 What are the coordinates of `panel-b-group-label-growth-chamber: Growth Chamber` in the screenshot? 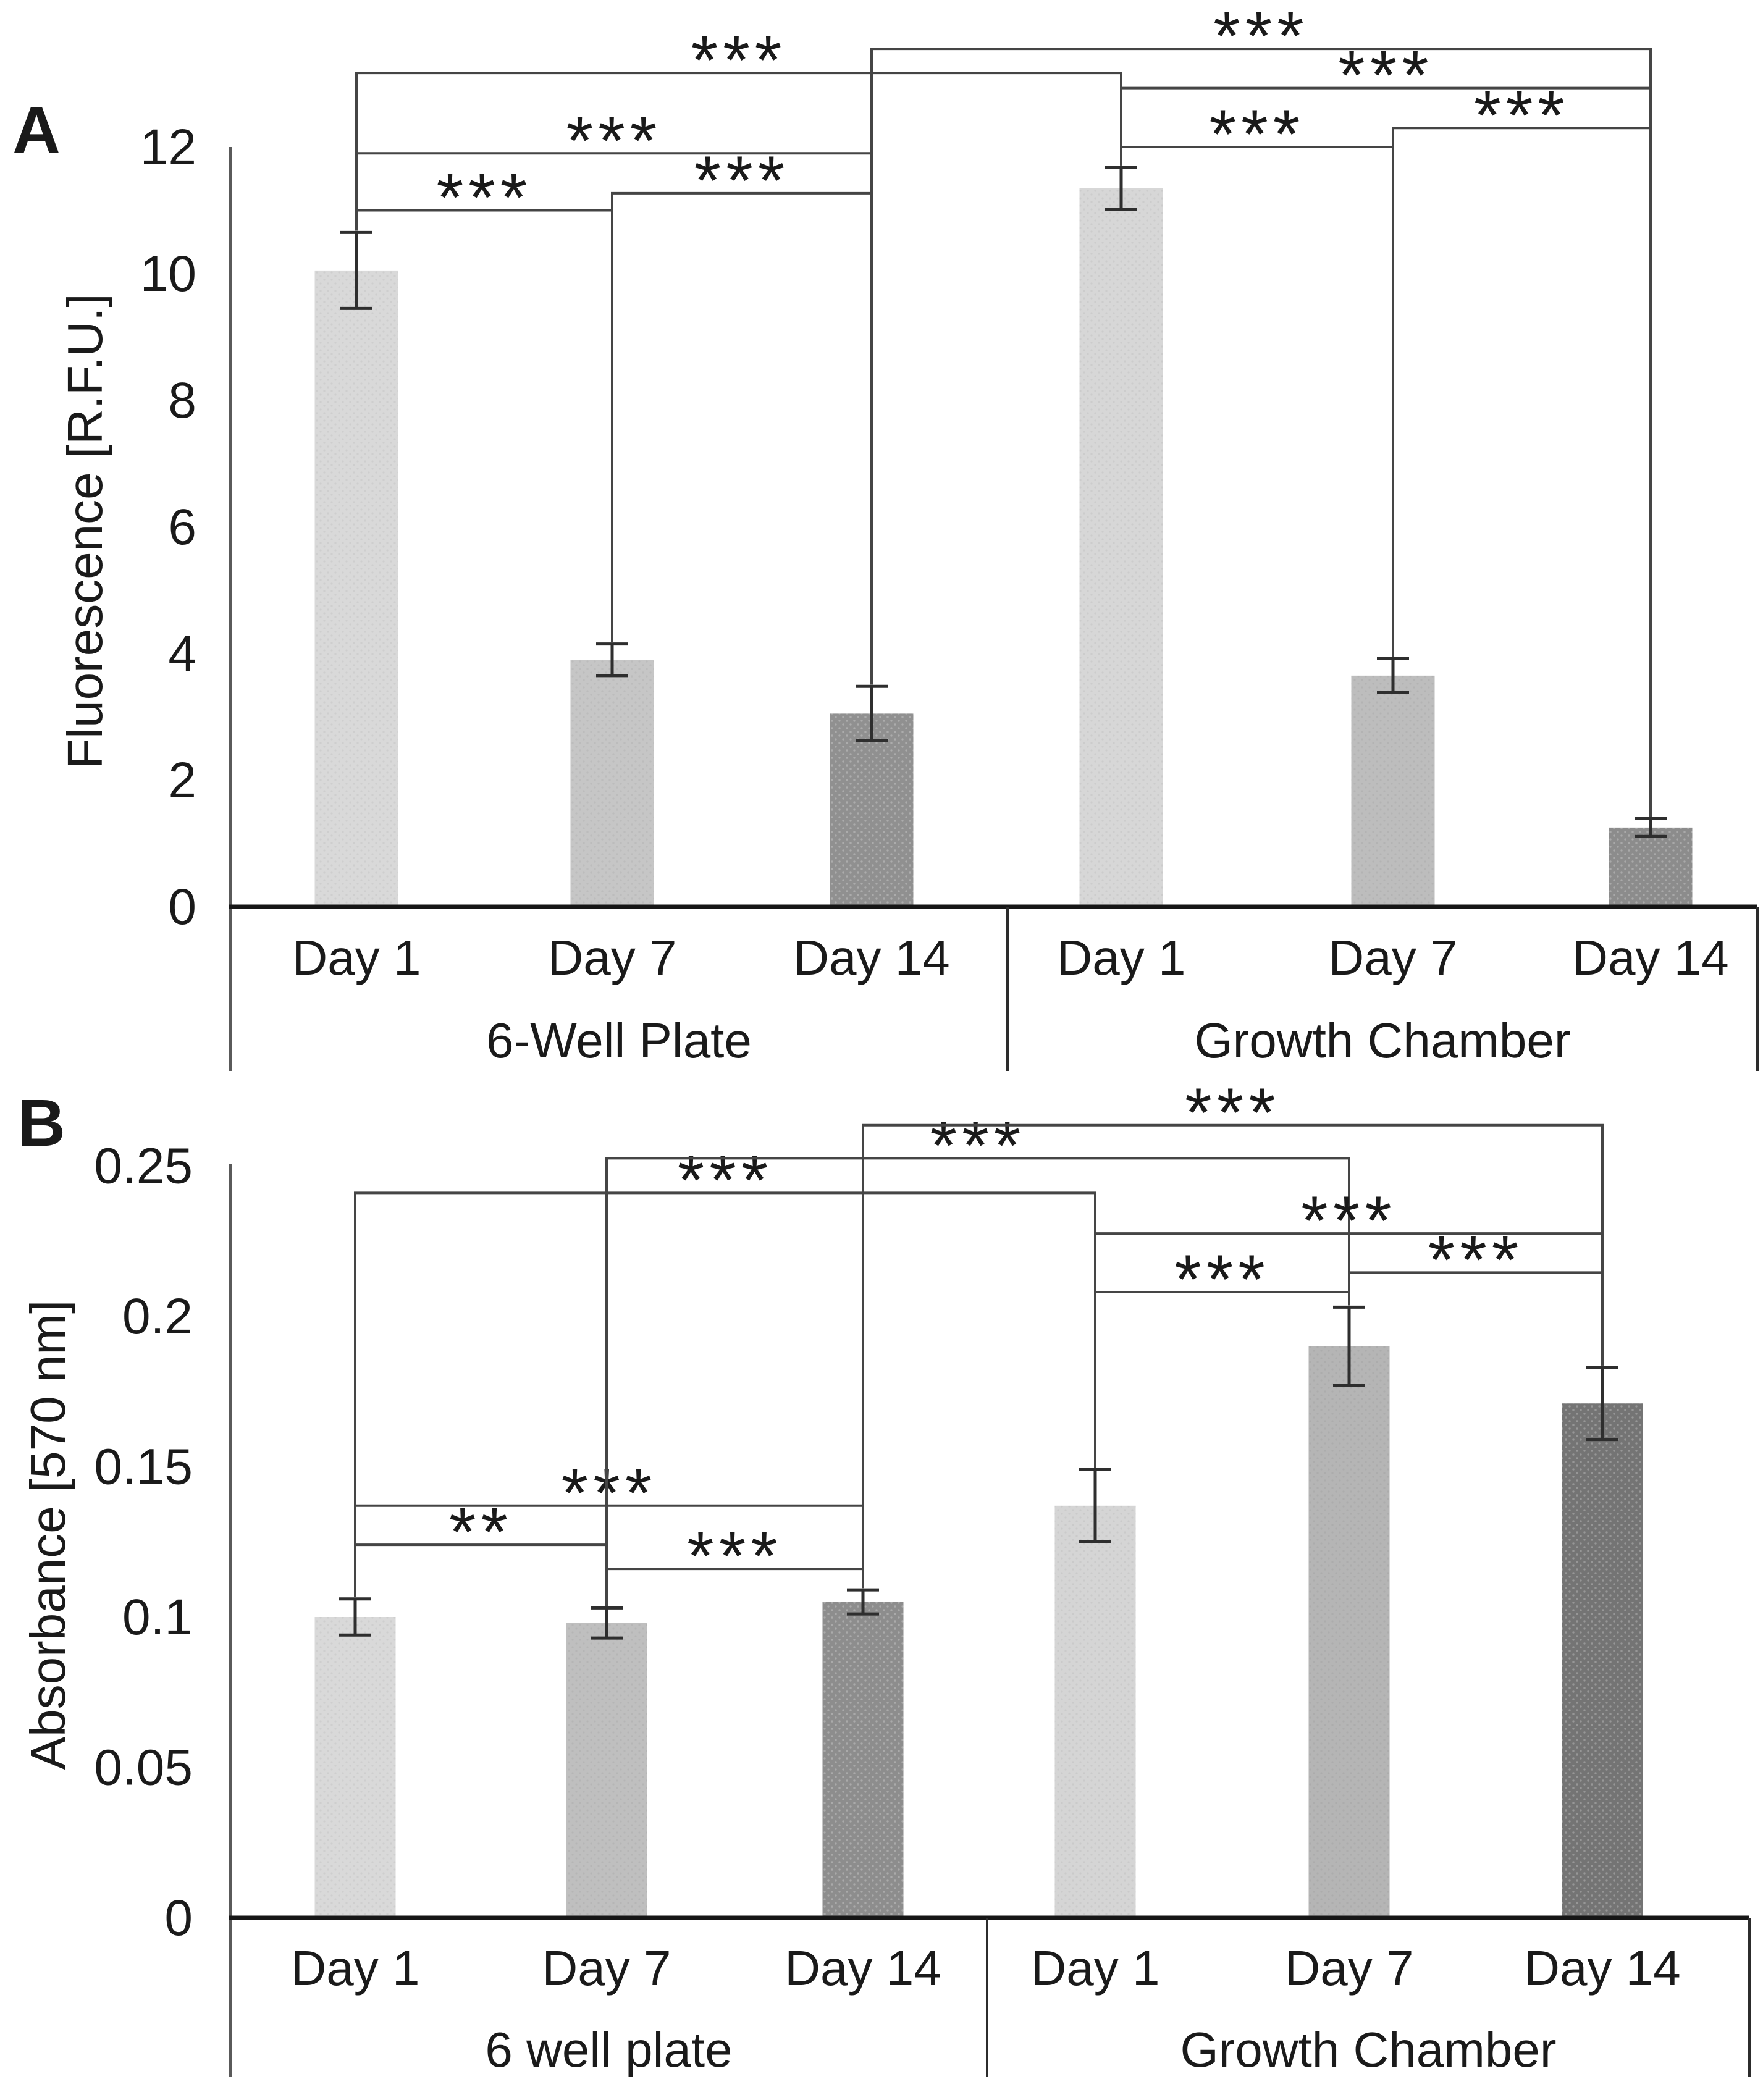 It's located at (1368, 2049).